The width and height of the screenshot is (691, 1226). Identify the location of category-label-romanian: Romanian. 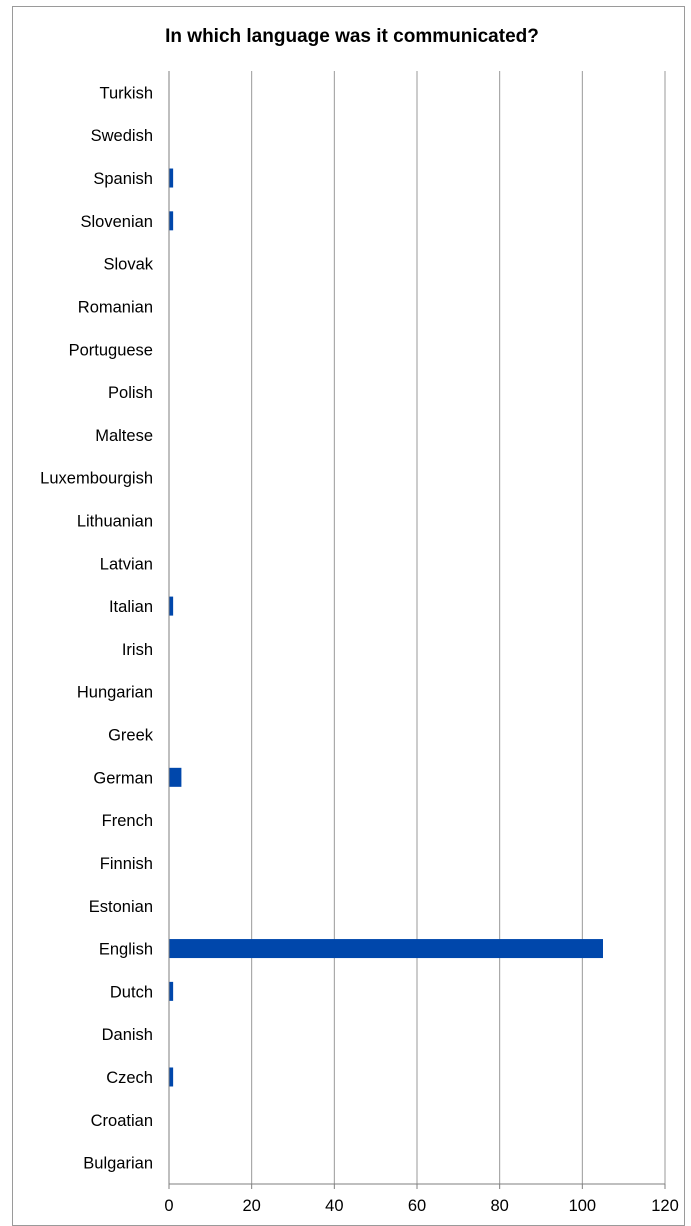
(115, 307).